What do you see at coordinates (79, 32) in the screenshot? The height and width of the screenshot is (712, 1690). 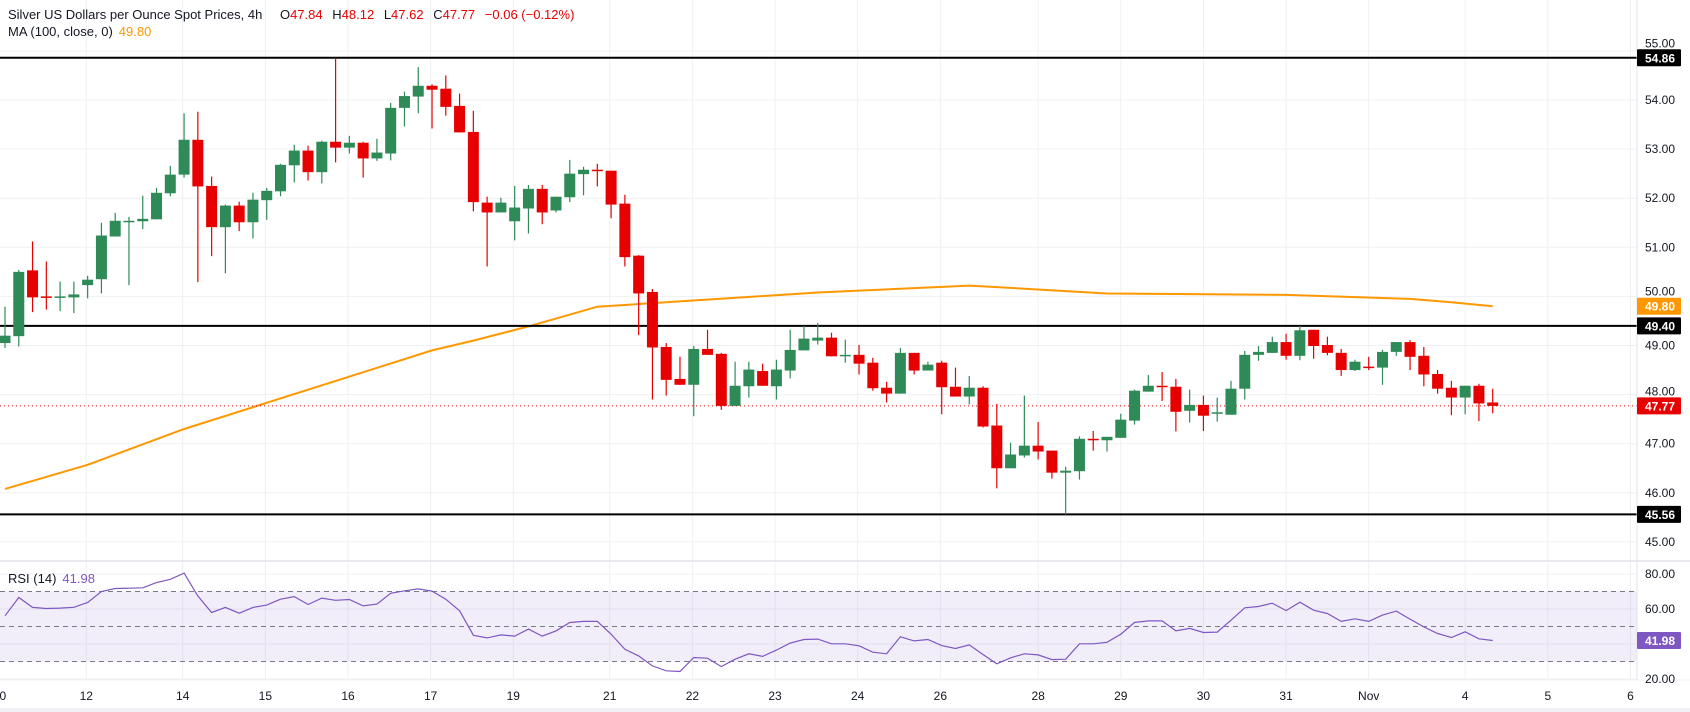 I see `ma-legend: MA (100, close, 0) 49.80` at bounding box center [79, 32].